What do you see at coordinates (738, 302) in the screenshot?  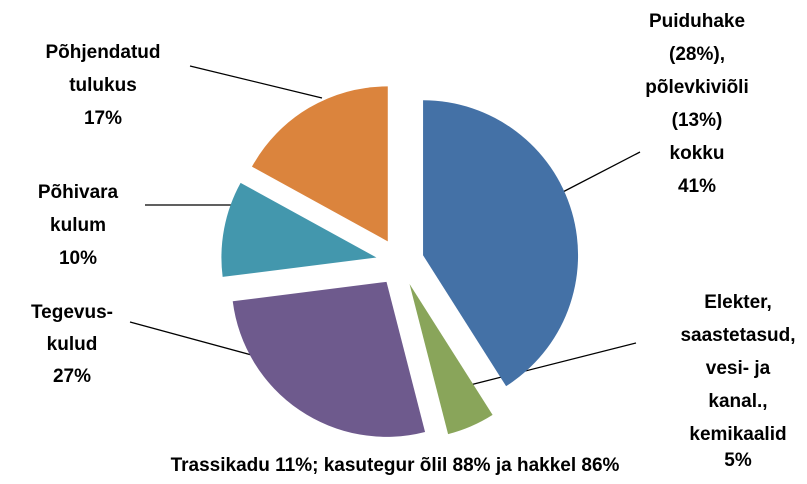 I see `slice-label: Elekter,` at bounding box center [738, 302].